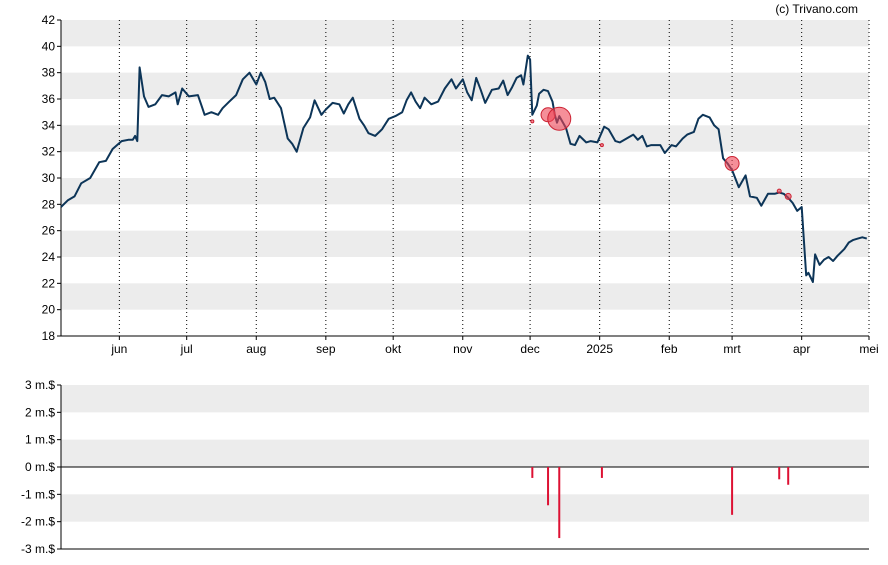 The height and width of the screenshot is (565, 888). I want to click on trade-markers, so click(661, 153).